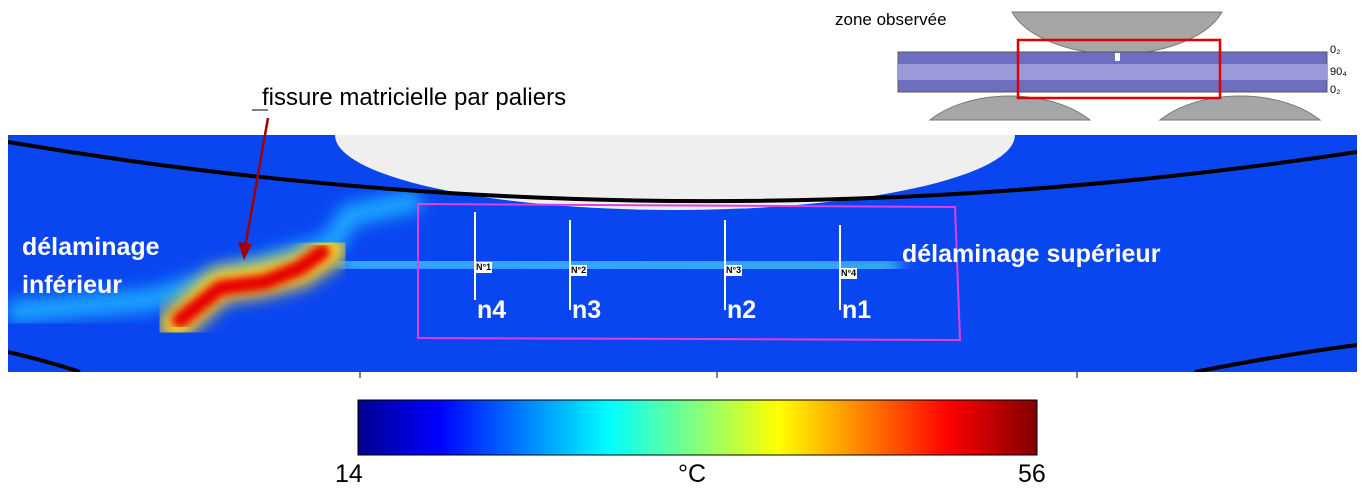 This screenshot has height=493, width=1367. Describe the element at coordinates (692, 474) in the screenshot. I see `colorbar-unit: °C` at that location.